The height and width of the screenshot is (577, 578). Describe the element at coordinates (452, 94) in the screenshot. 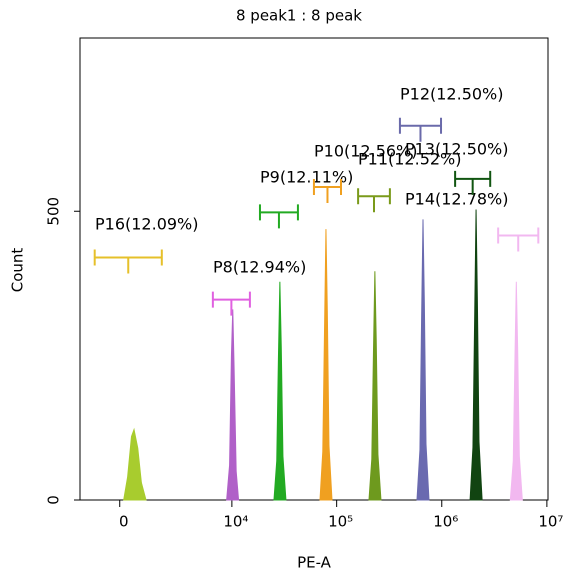

I see `gate-label: P12(12.50%)` at that location.